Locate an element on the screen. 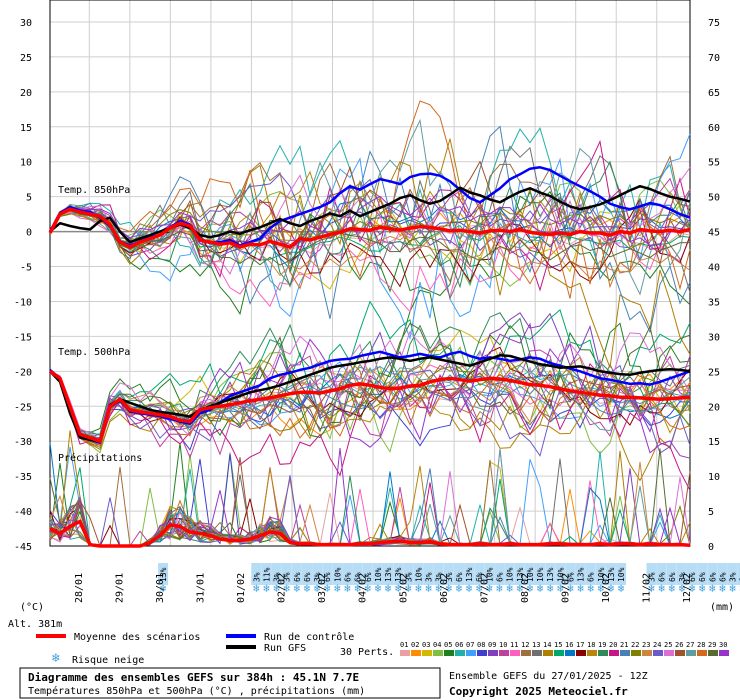  y-tick-left: 10 is located at coordinates (26, 163).